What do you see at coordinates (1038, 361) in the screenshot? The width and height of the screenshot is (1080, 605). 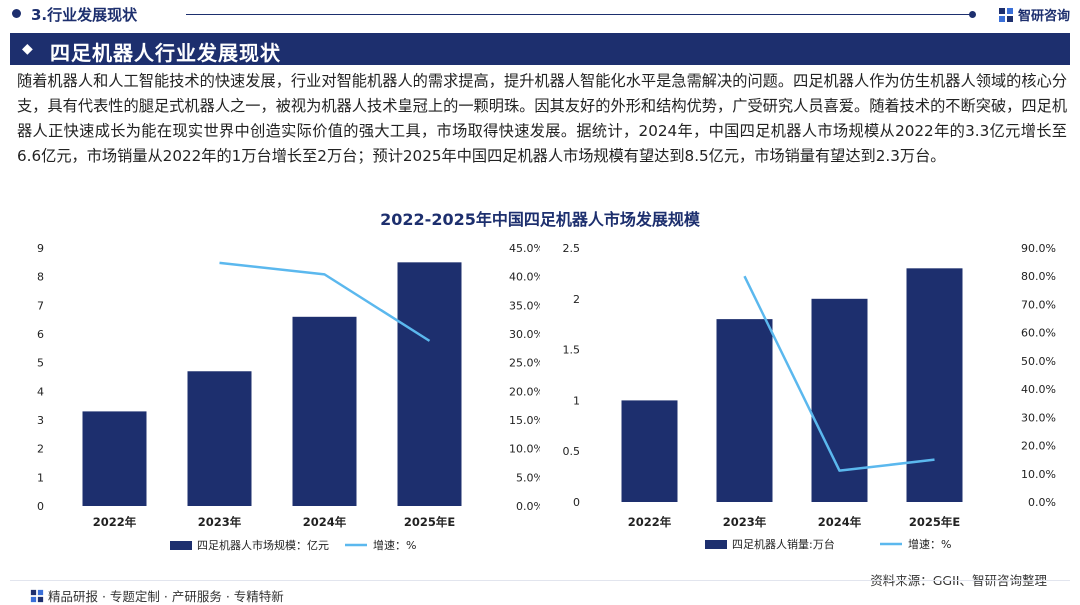 I see `y-right-tick-label: 50.0%` at bounding box center [1038, 361].